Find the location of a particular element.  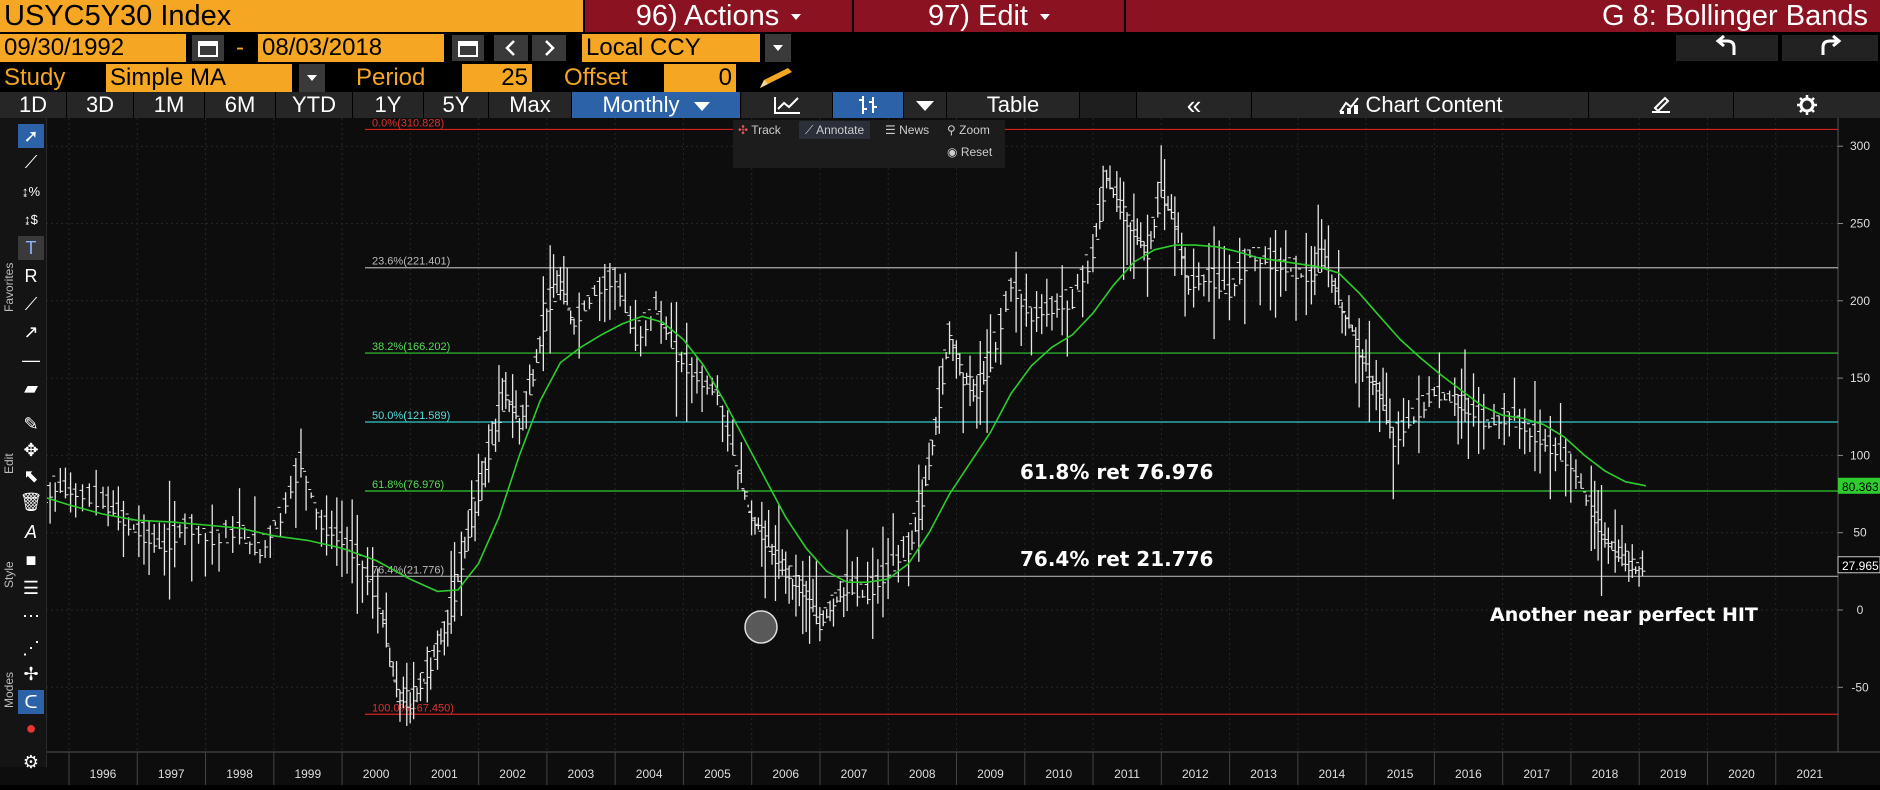

period-input: 25 is located at coordinates (497, 78).